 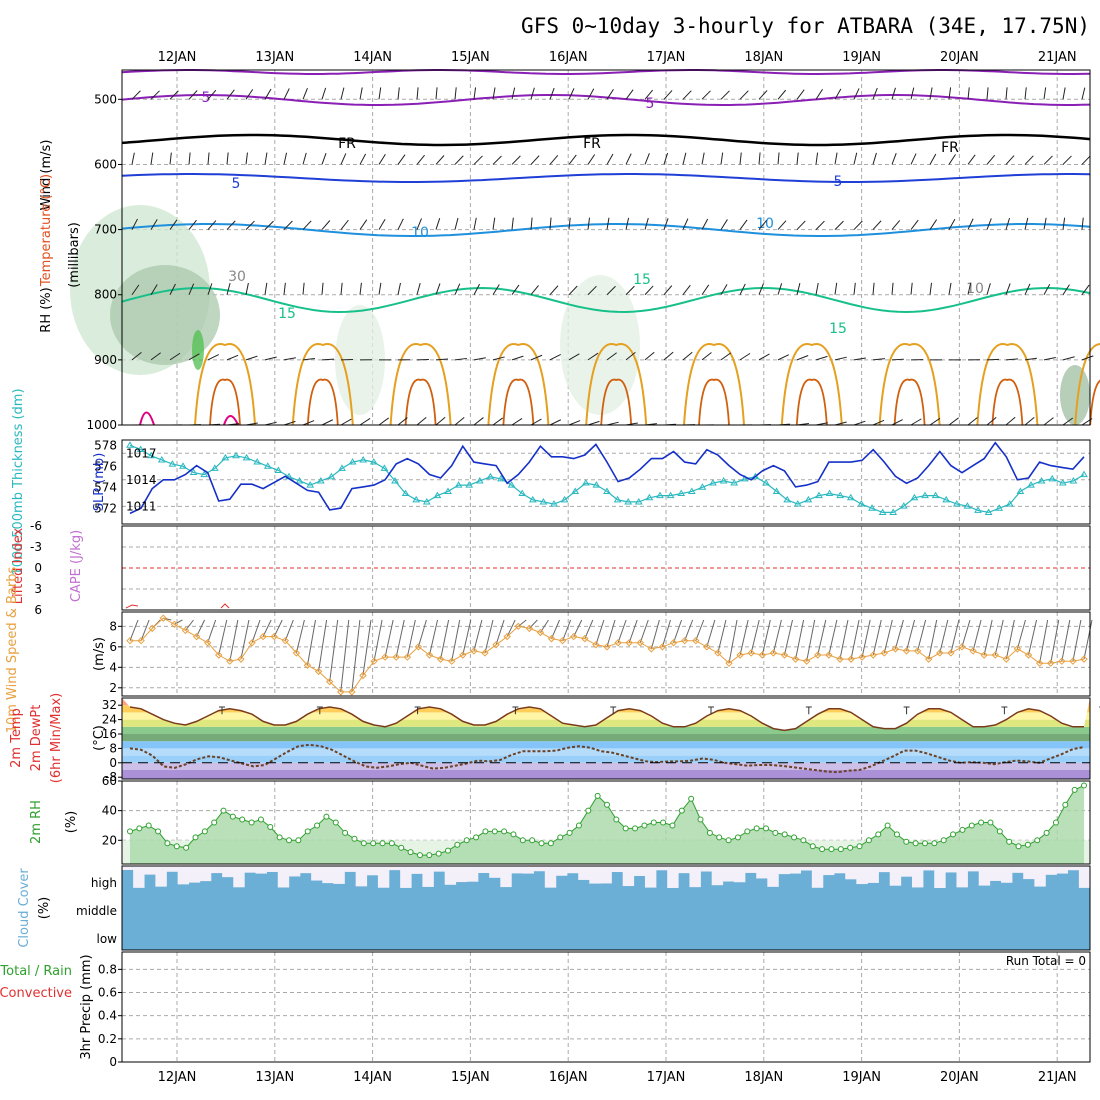 I want to click on contour-label: 15, so click(x=642, y=280).